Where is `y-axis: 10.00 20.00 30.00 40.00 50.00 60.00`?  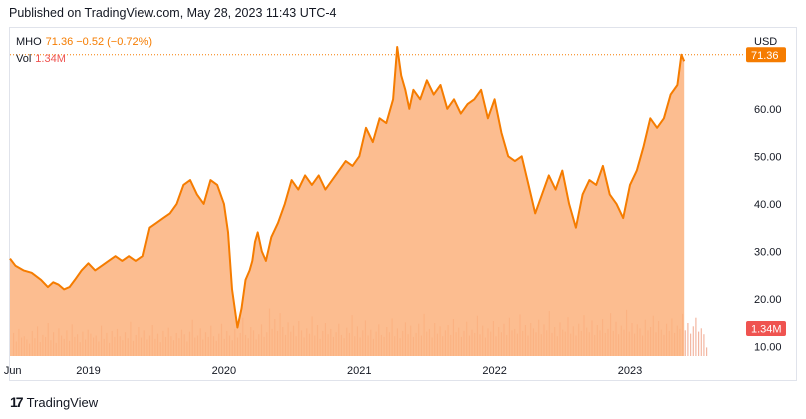 y-axis: 10.00 20.00 30.00 40.00 50.00 60.00 is located at coordinates (768, 229).